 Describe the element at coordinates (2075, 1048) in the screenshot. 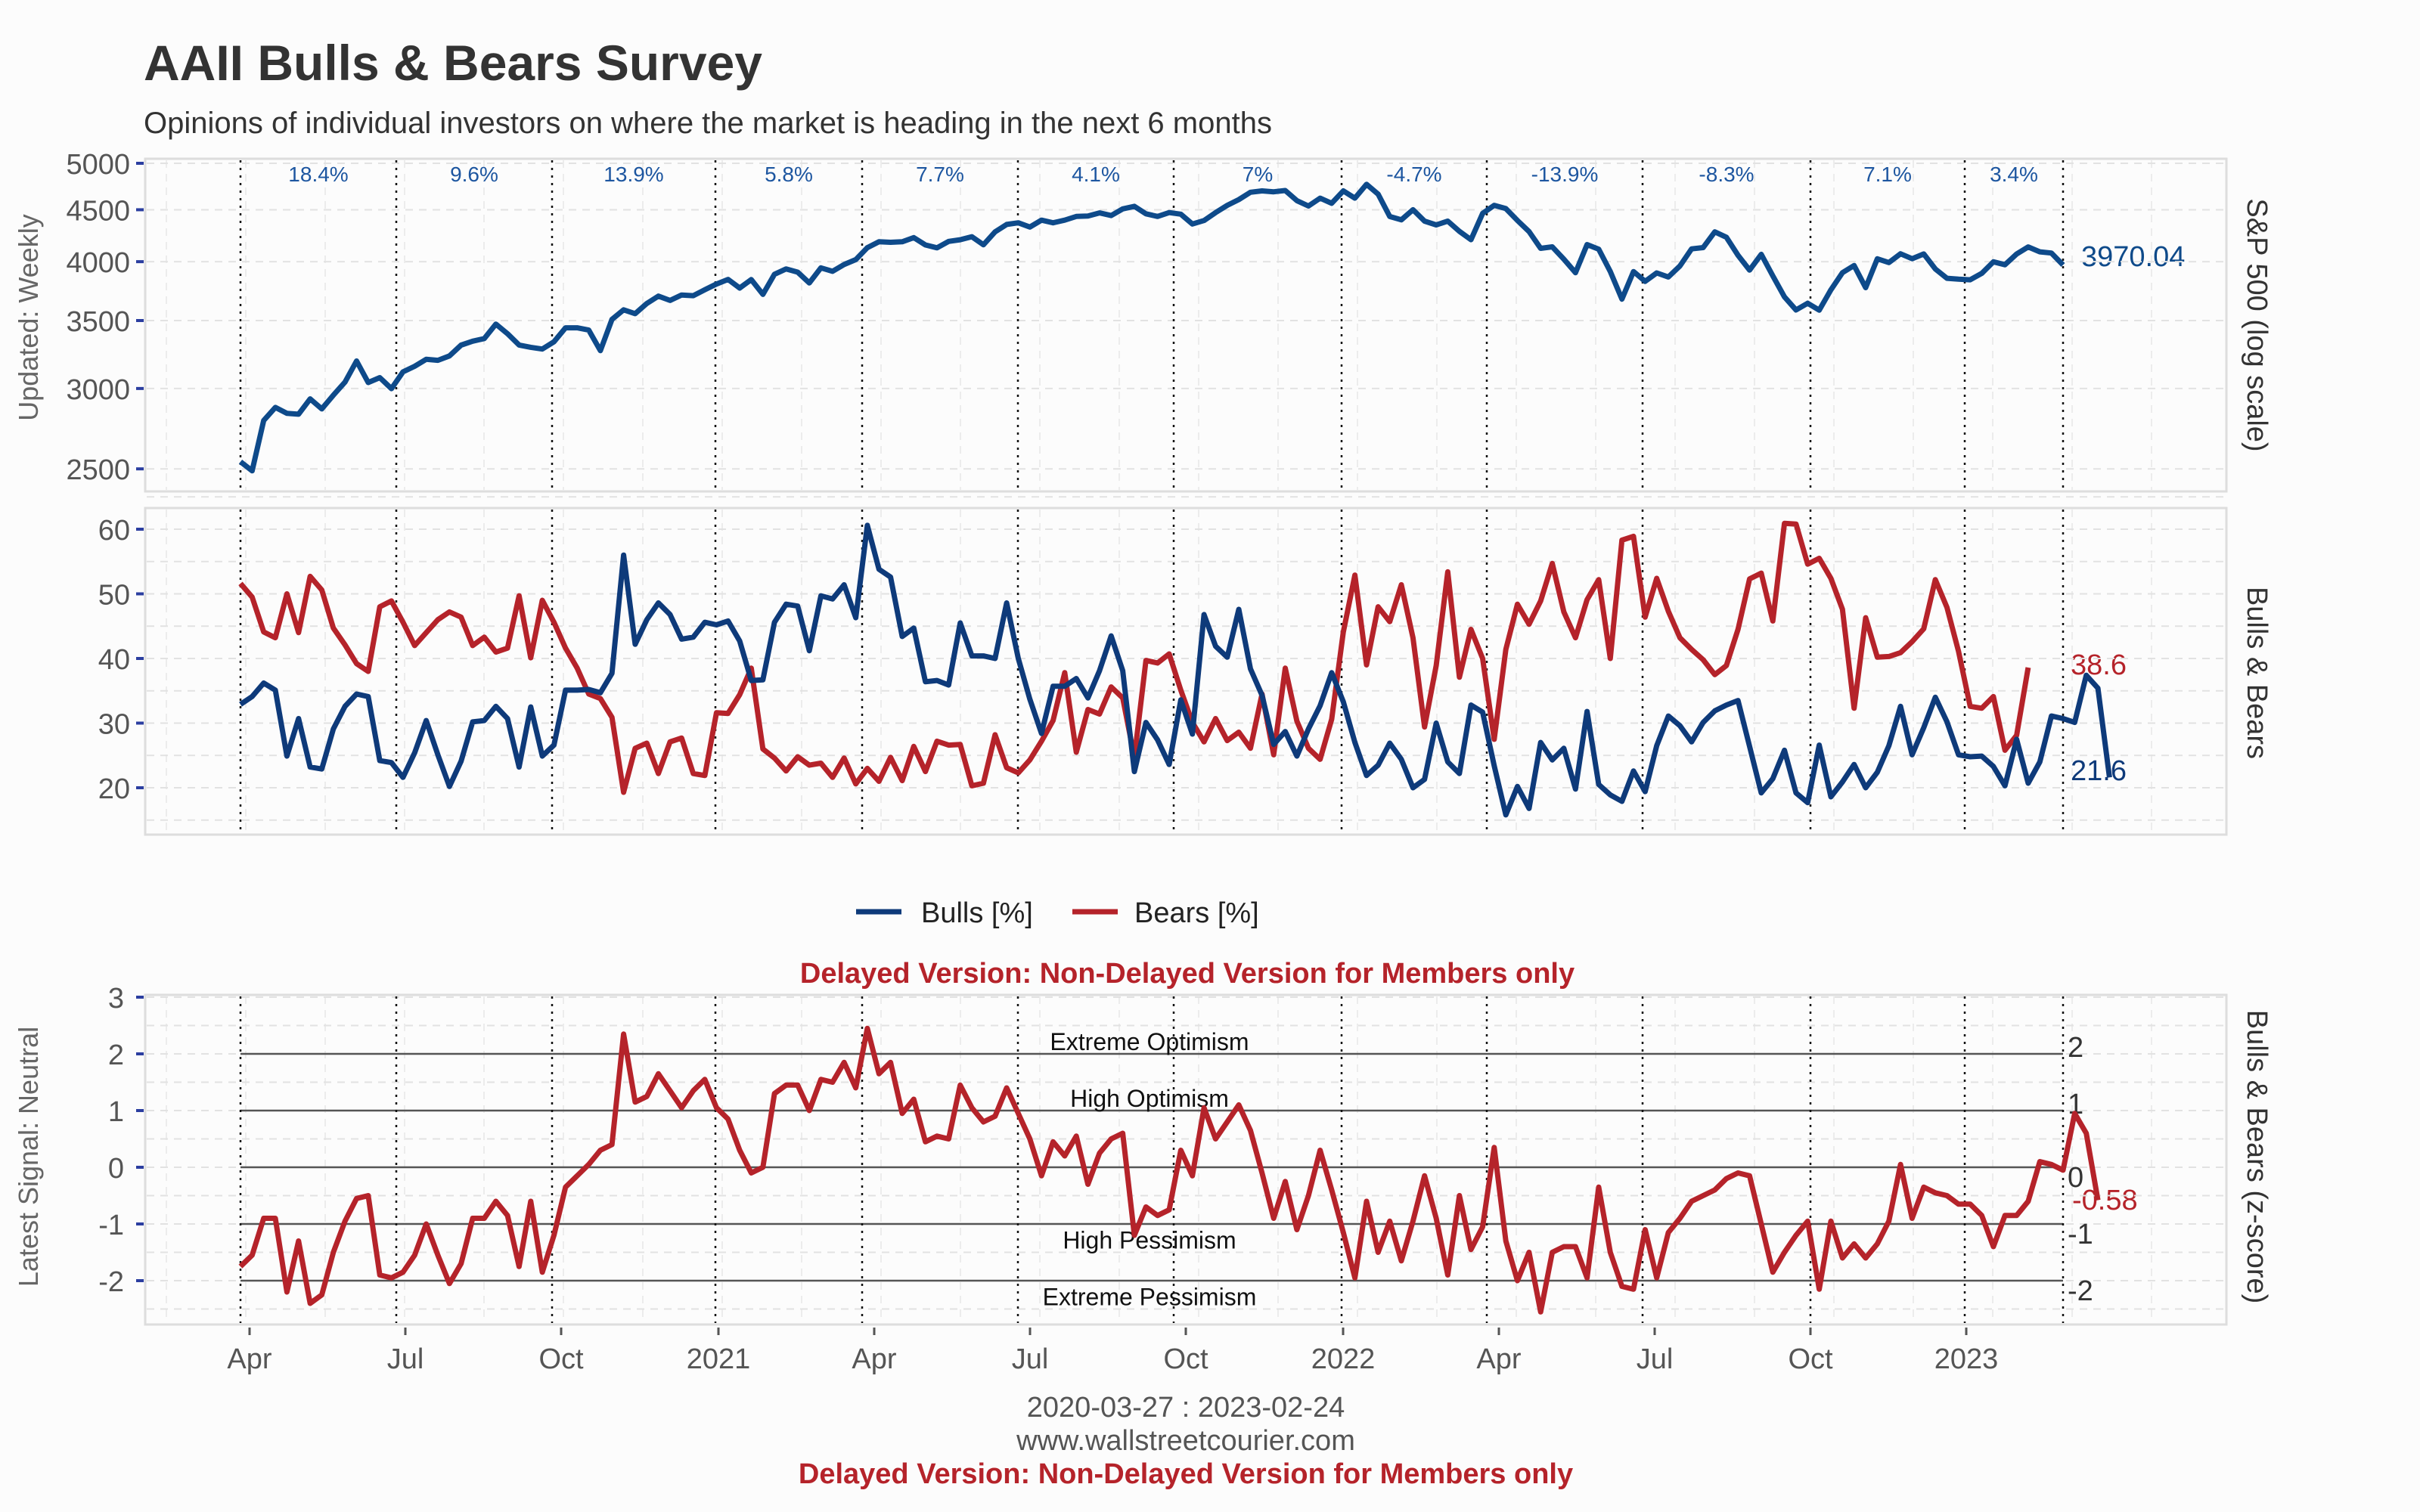

I see `right-tick-label: 2` at that location.